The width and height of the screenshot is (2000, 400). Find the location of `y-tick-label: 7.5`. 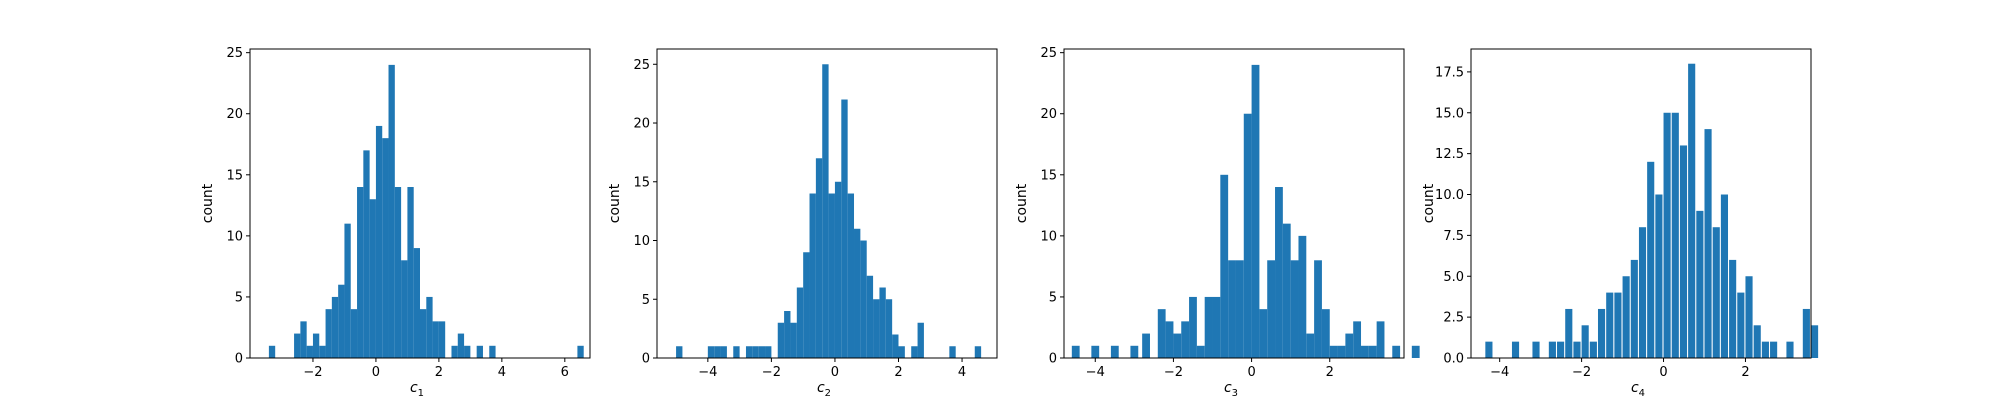

y-tick-label: 7.5 is located at coordinates (1453, 236).